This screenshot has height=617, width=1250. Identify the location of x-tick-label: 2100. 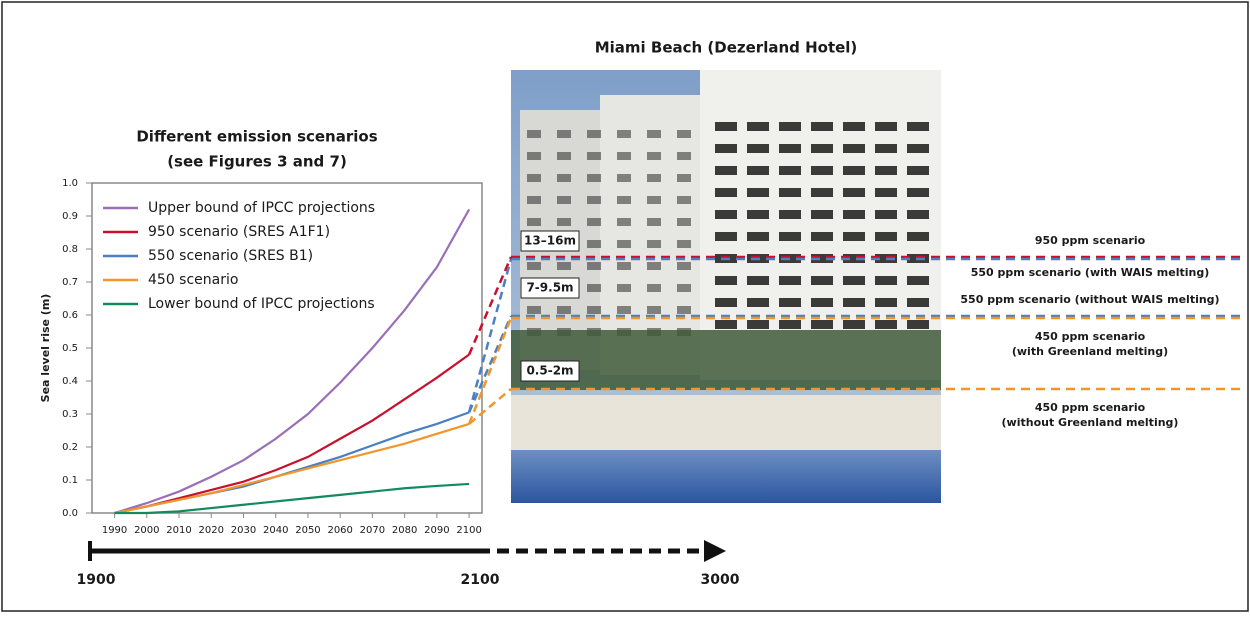
(468, 530).